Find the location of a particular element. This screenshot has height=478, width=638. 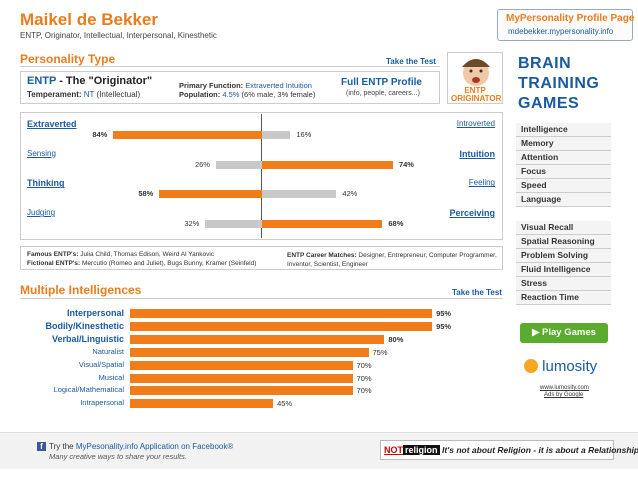

logo-text: lumosity is located at coordinates (570, 366).